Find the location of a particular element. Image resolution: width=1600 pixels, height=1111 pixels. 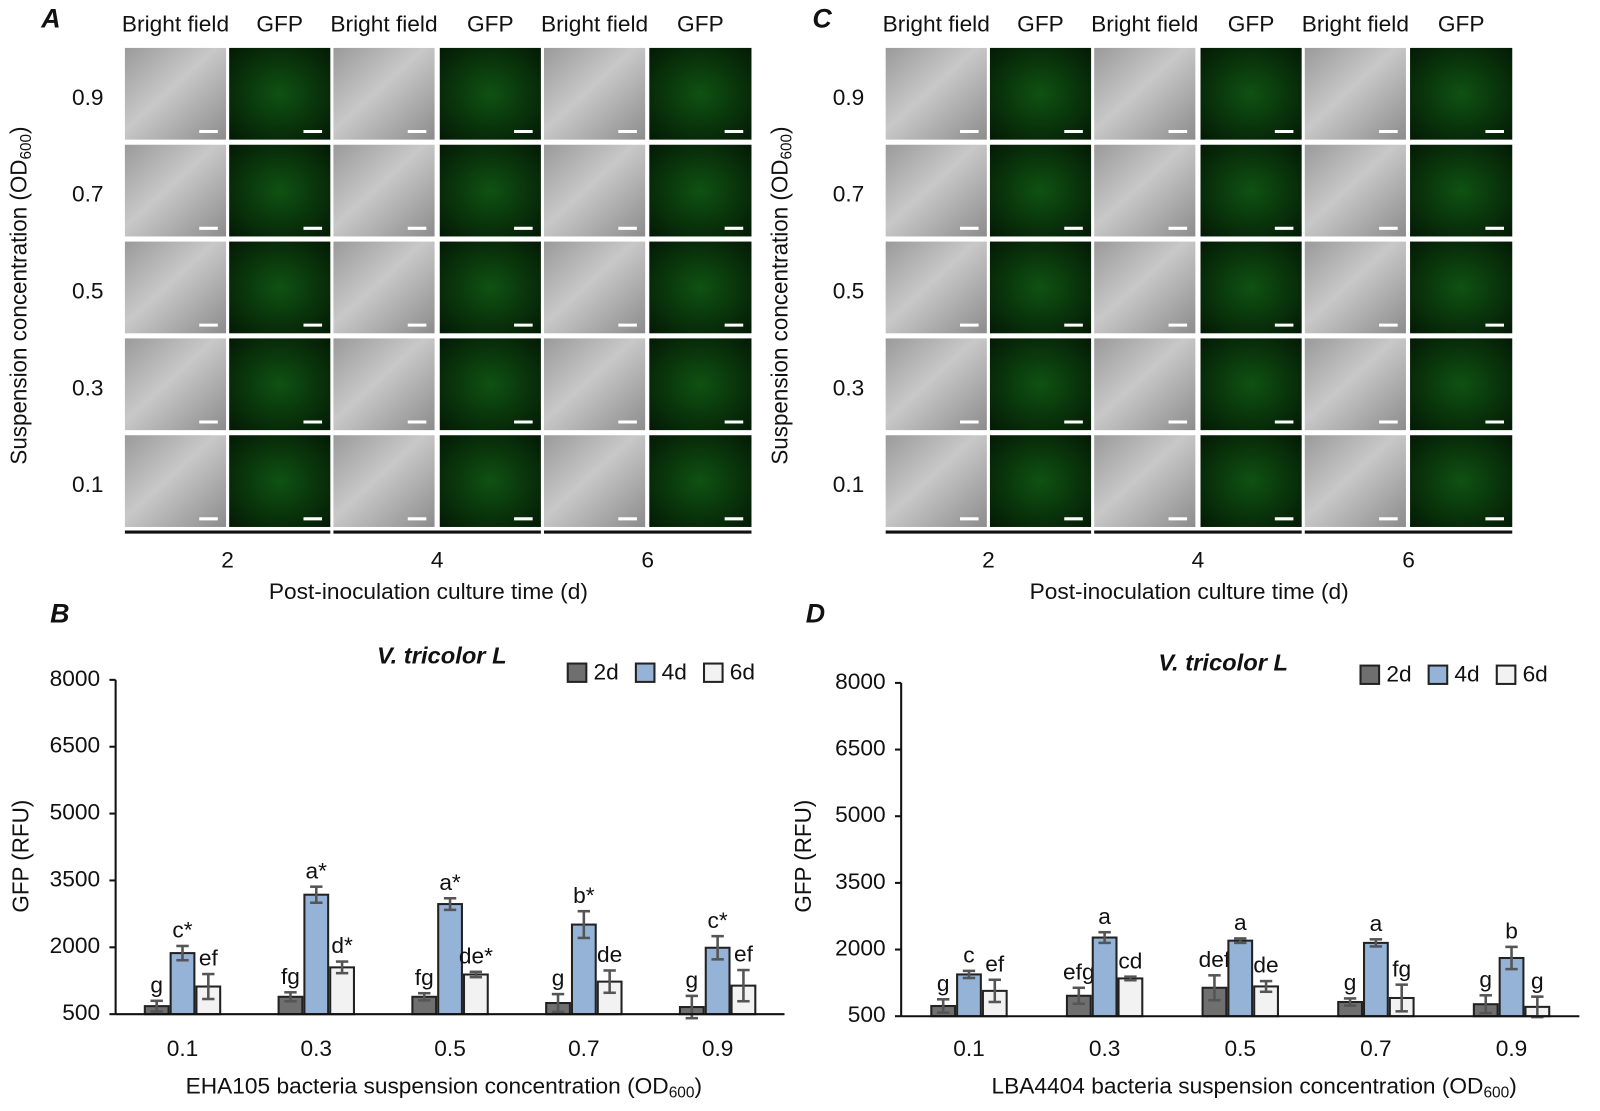

significance-letter: de* is located at coordinates (476, 956).